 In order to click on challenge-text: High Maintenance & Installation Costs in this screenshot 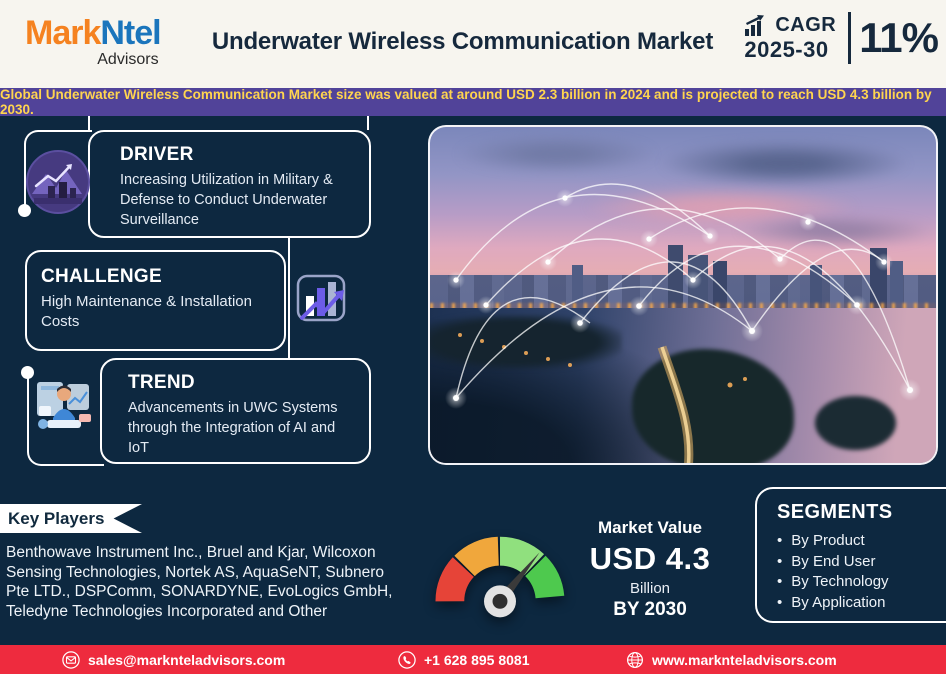, I will do `click(146, 311)`.